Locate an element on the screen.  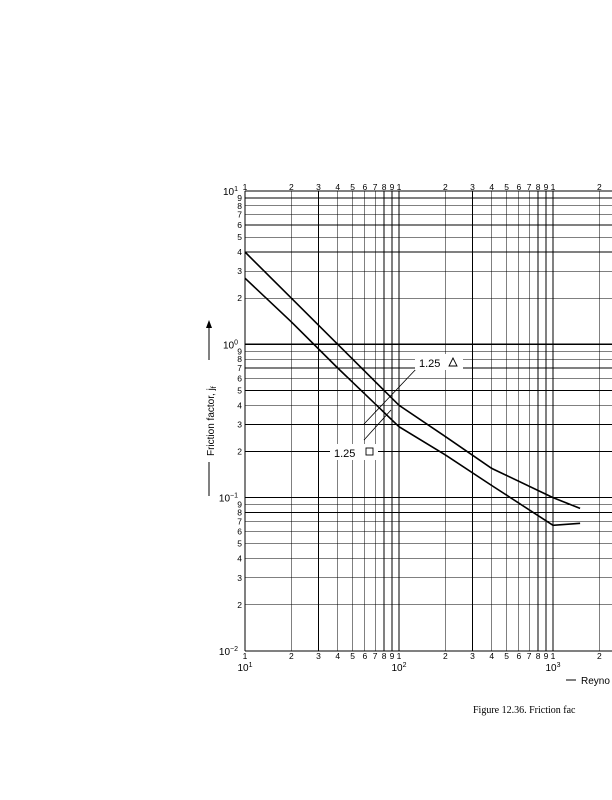
y-axis-label: Friction factor, jf is located at coordinates (212, 408).